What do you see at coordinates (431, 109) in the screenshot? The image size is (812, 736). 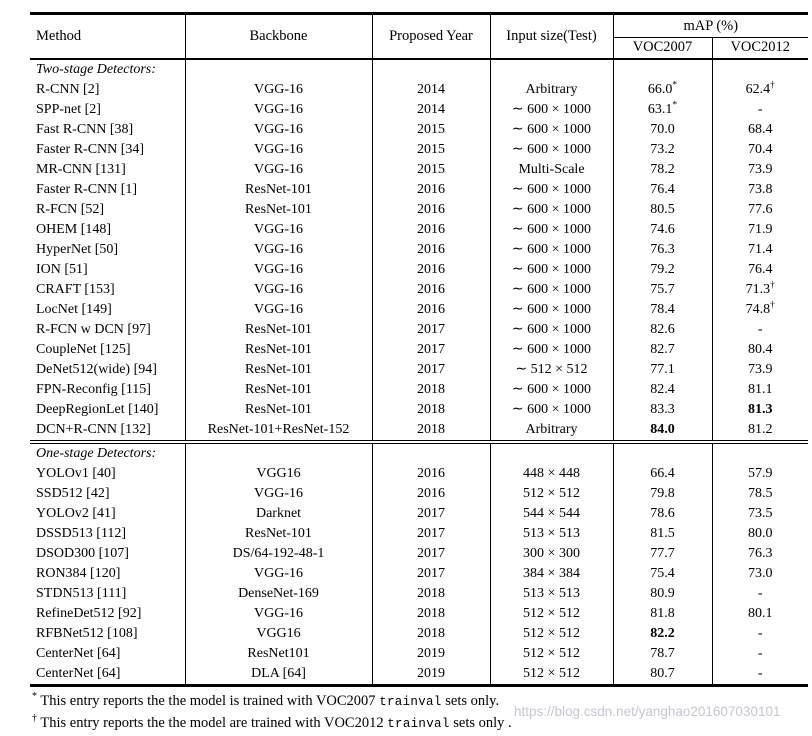 I see `year-cell: 2014` at bounding box center [431, 109].